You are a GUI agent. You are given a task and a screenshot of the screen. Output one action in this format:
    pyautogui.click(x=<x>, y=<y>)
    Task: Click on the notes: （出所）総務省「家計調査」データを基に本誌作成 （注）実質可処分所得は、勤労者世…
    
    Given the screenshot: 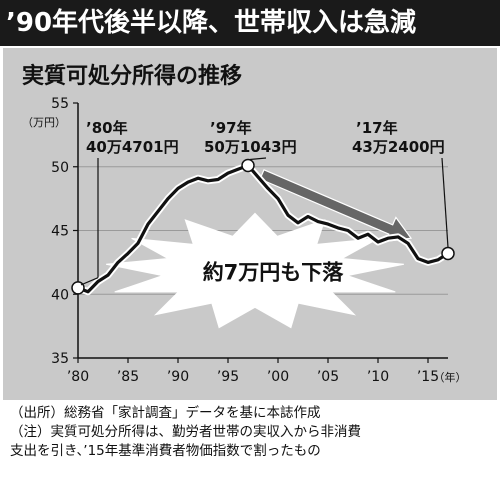 What is the action you would take?
    pyautogui.click(x=252, y=432)
    